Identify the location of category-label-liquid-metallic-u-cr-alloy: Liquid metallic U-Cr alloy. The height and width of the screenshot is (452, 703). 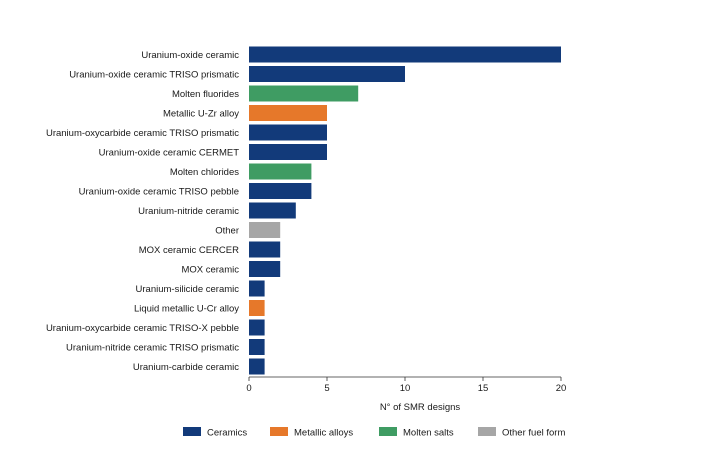
(186, 309).